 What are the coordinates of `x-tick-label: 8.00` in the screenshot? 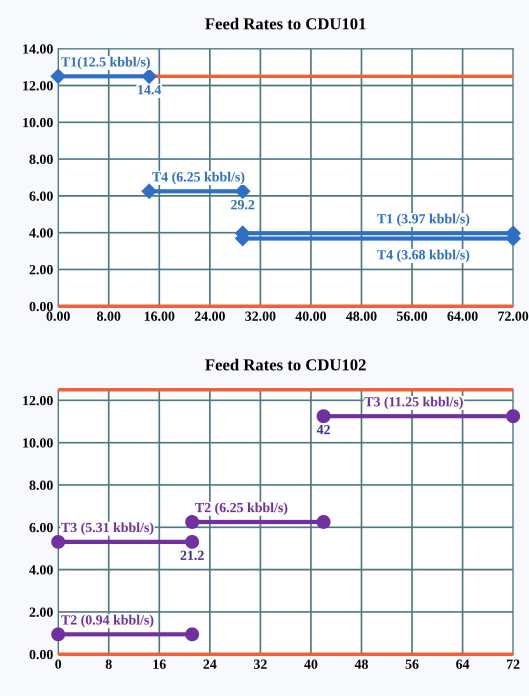 It's located at (108, 316).